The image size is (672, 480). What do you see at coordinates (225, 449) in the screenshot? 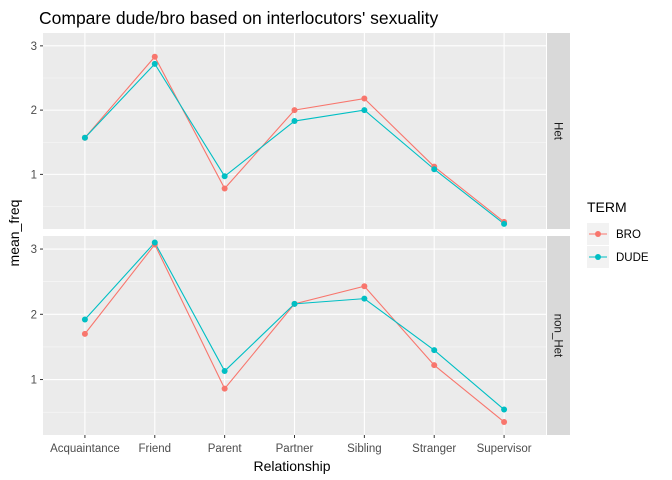
I see `x-tick-label: Parent` at bounding box center [225, 449].